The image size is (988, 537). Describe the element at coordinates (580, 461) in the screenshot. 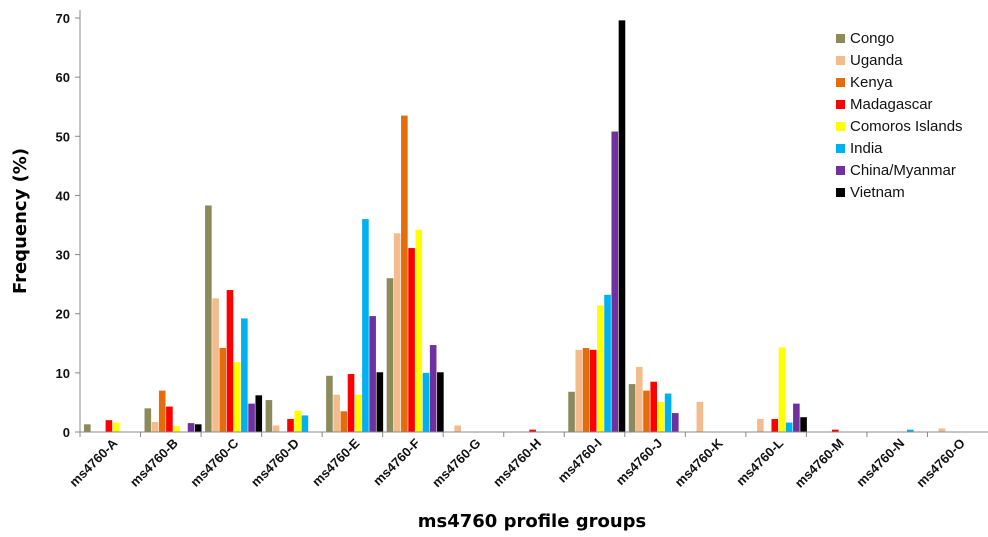

I see `x-tick-label: ms4760-I` at that location.